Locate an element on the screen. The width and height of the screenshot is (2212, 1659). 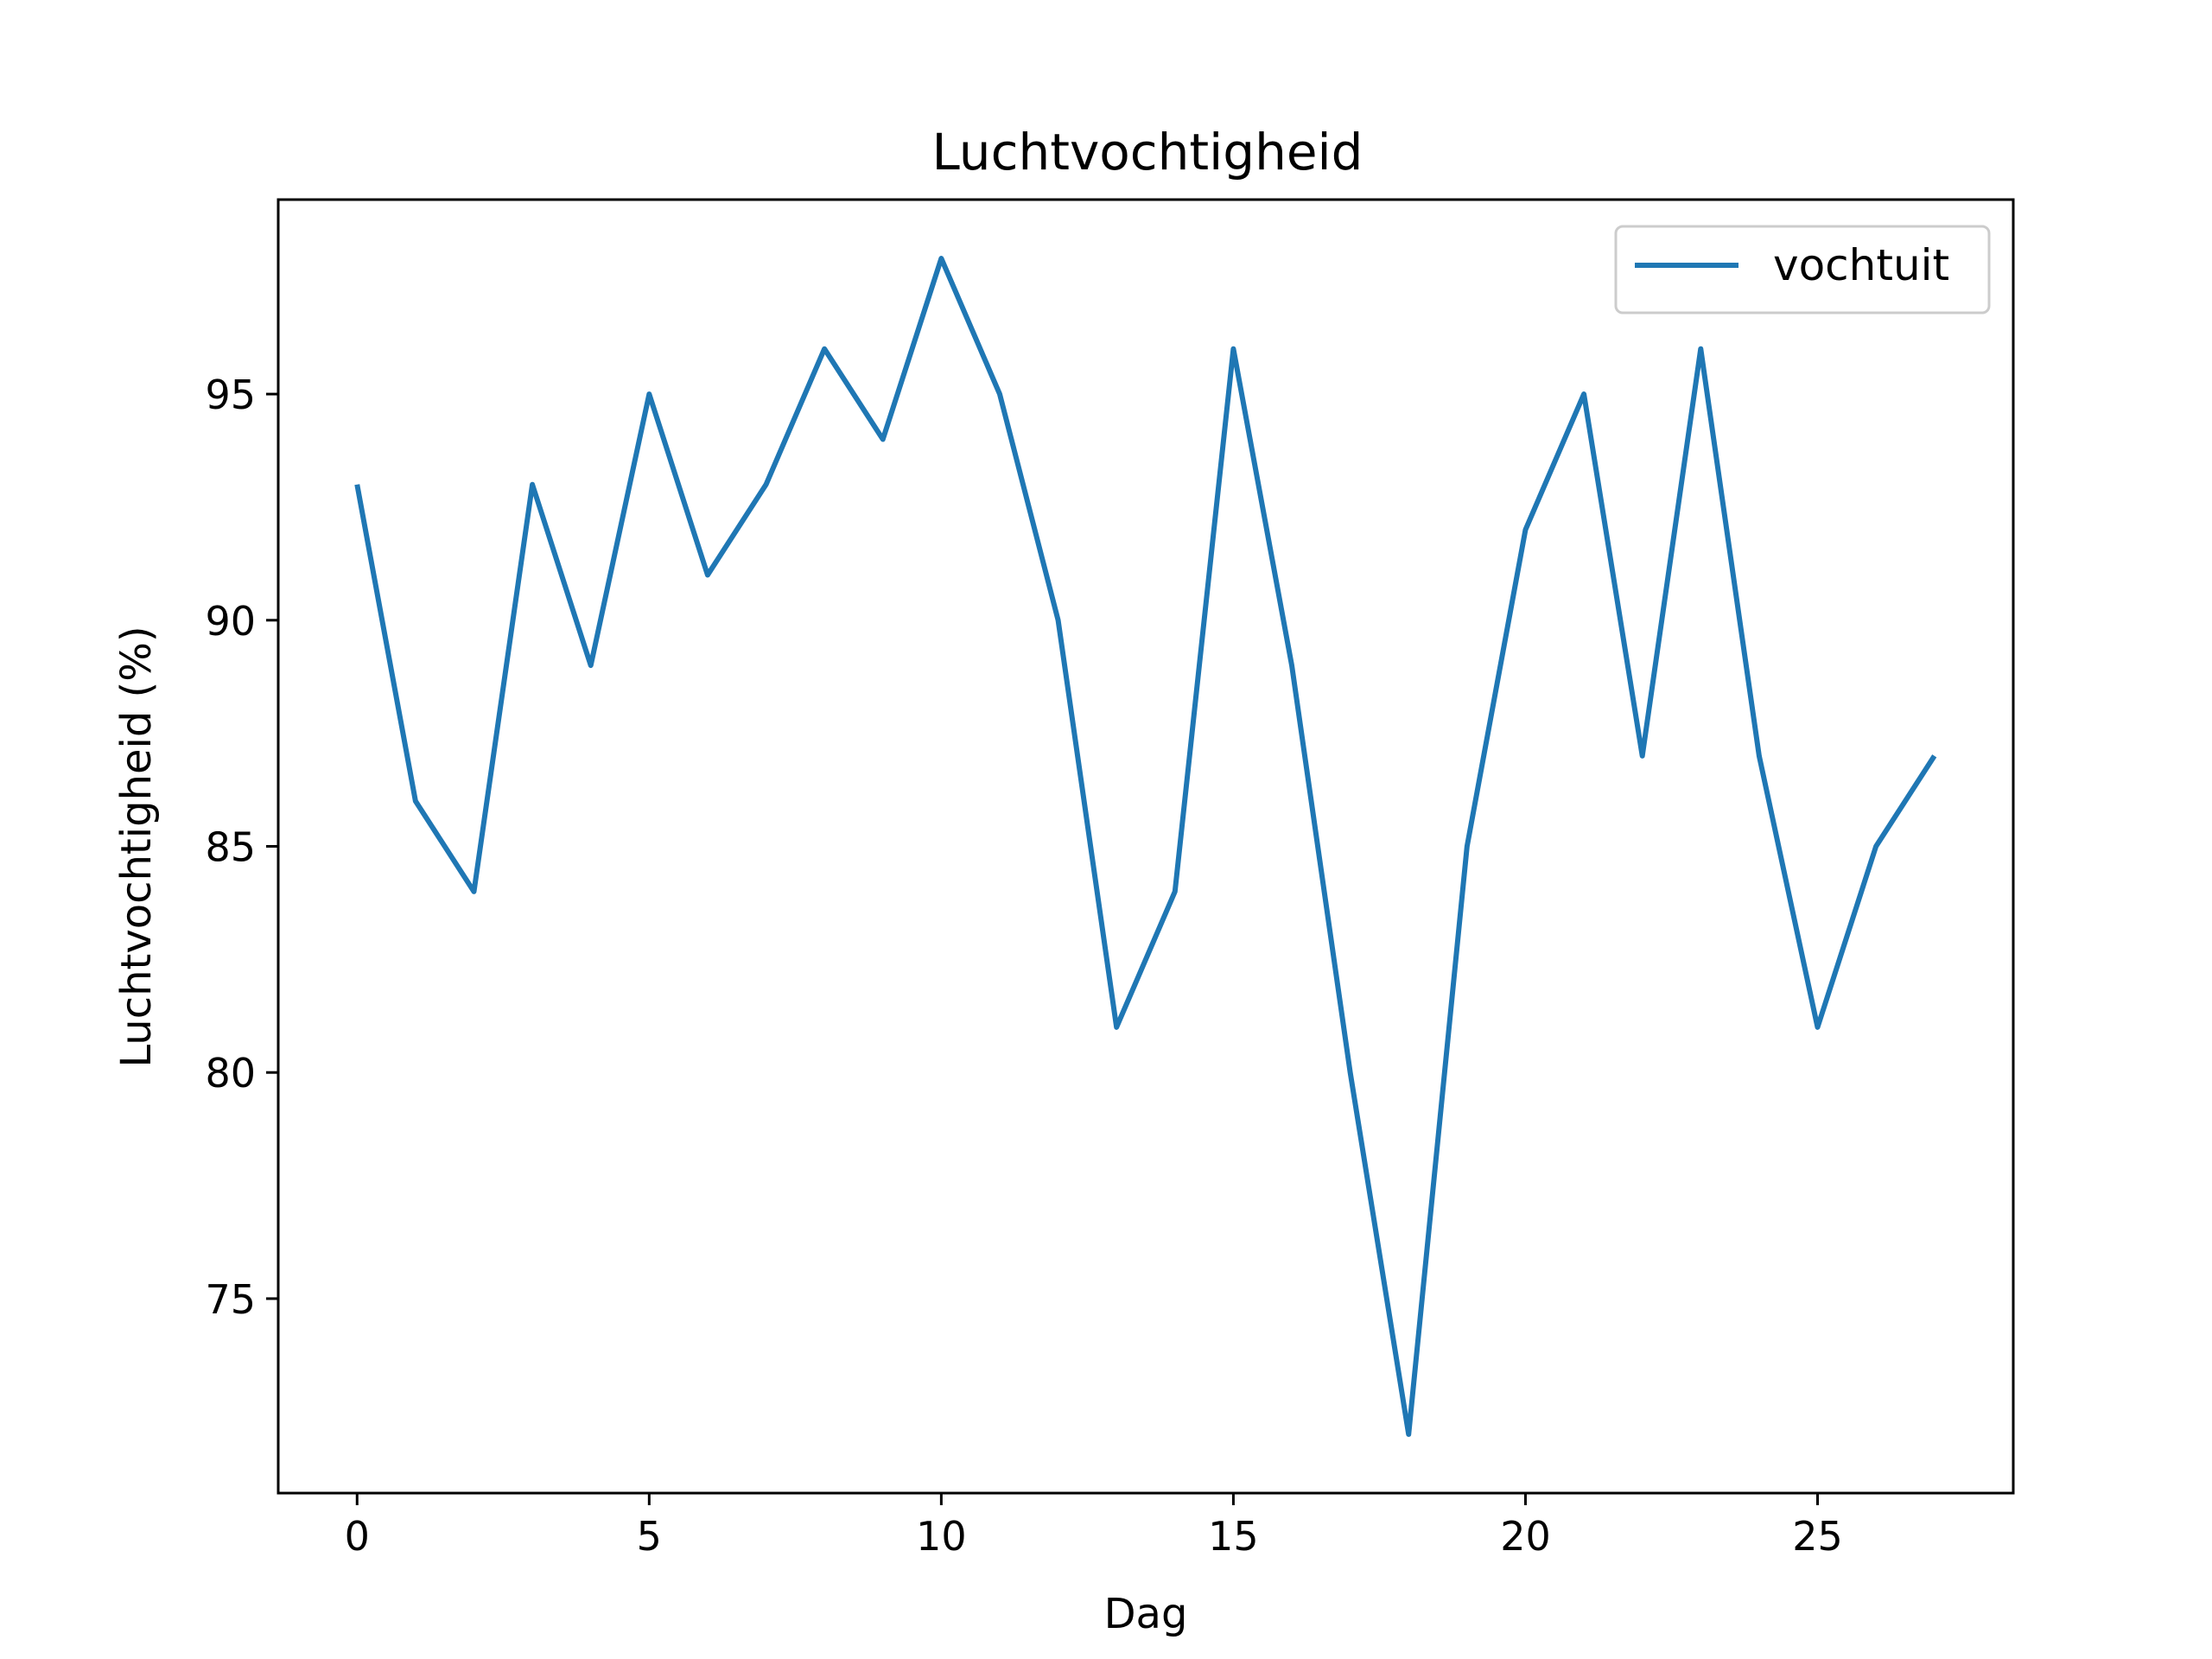
y-tick-label: 80 is located at coordinates (231, 1073).